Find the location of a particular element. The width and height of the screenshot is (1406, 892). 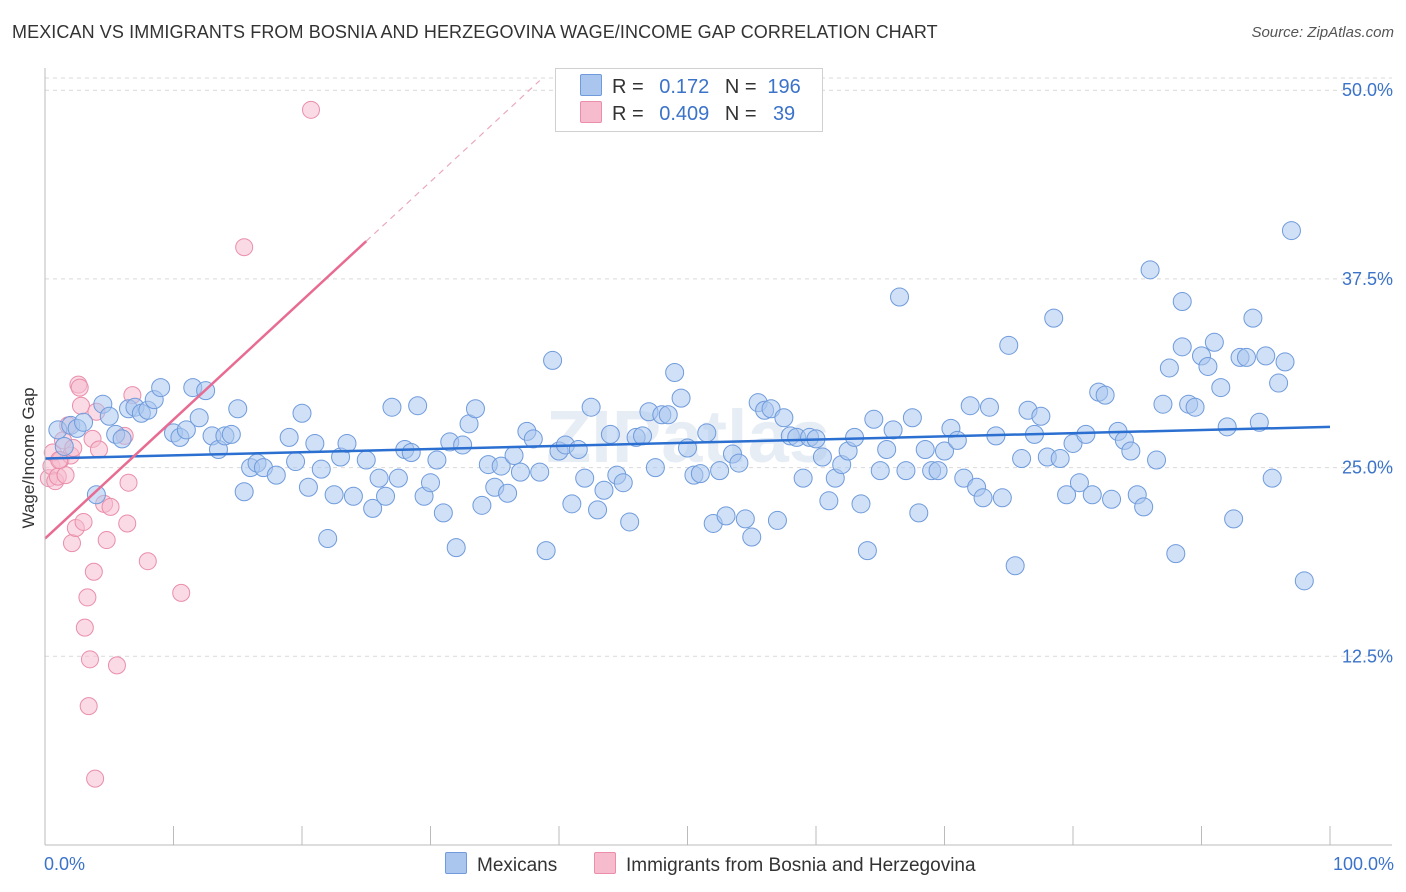

x-tick-label-max: 100.0% is located at coordinates (1363, 864).